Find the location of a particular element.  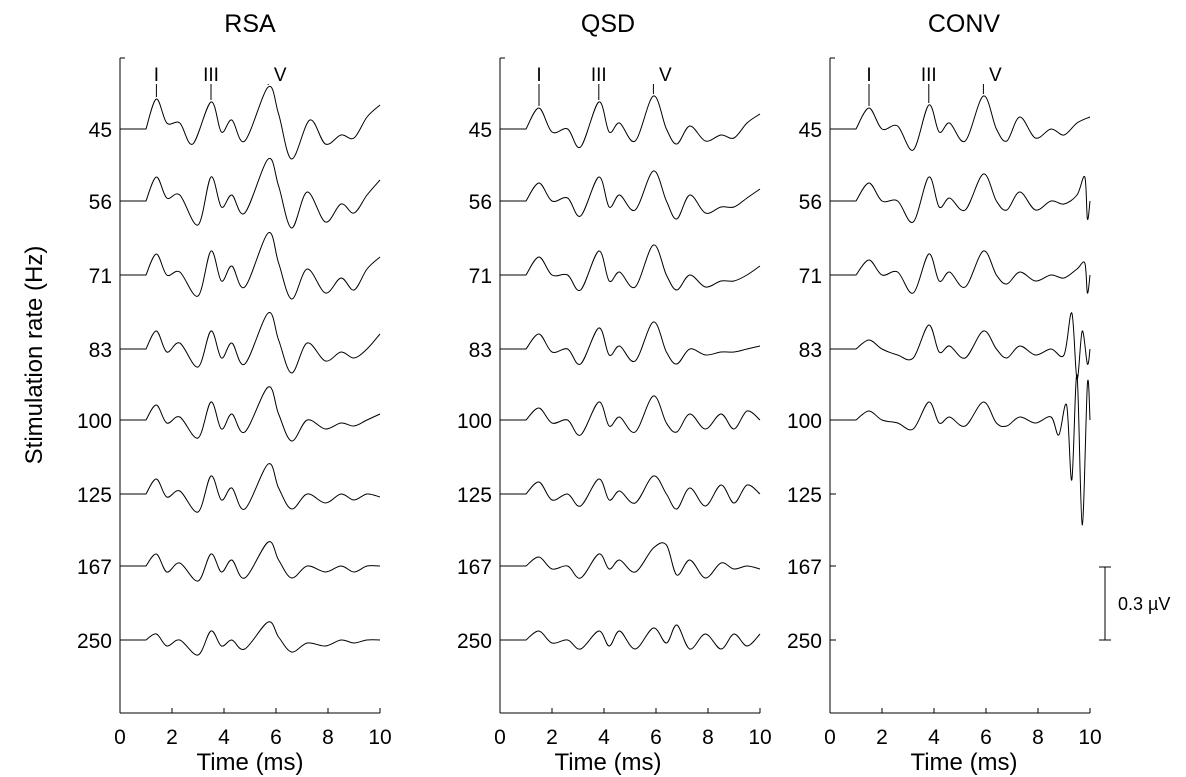

wave-label-qsd-III: III is located at coordinates (599, 75).